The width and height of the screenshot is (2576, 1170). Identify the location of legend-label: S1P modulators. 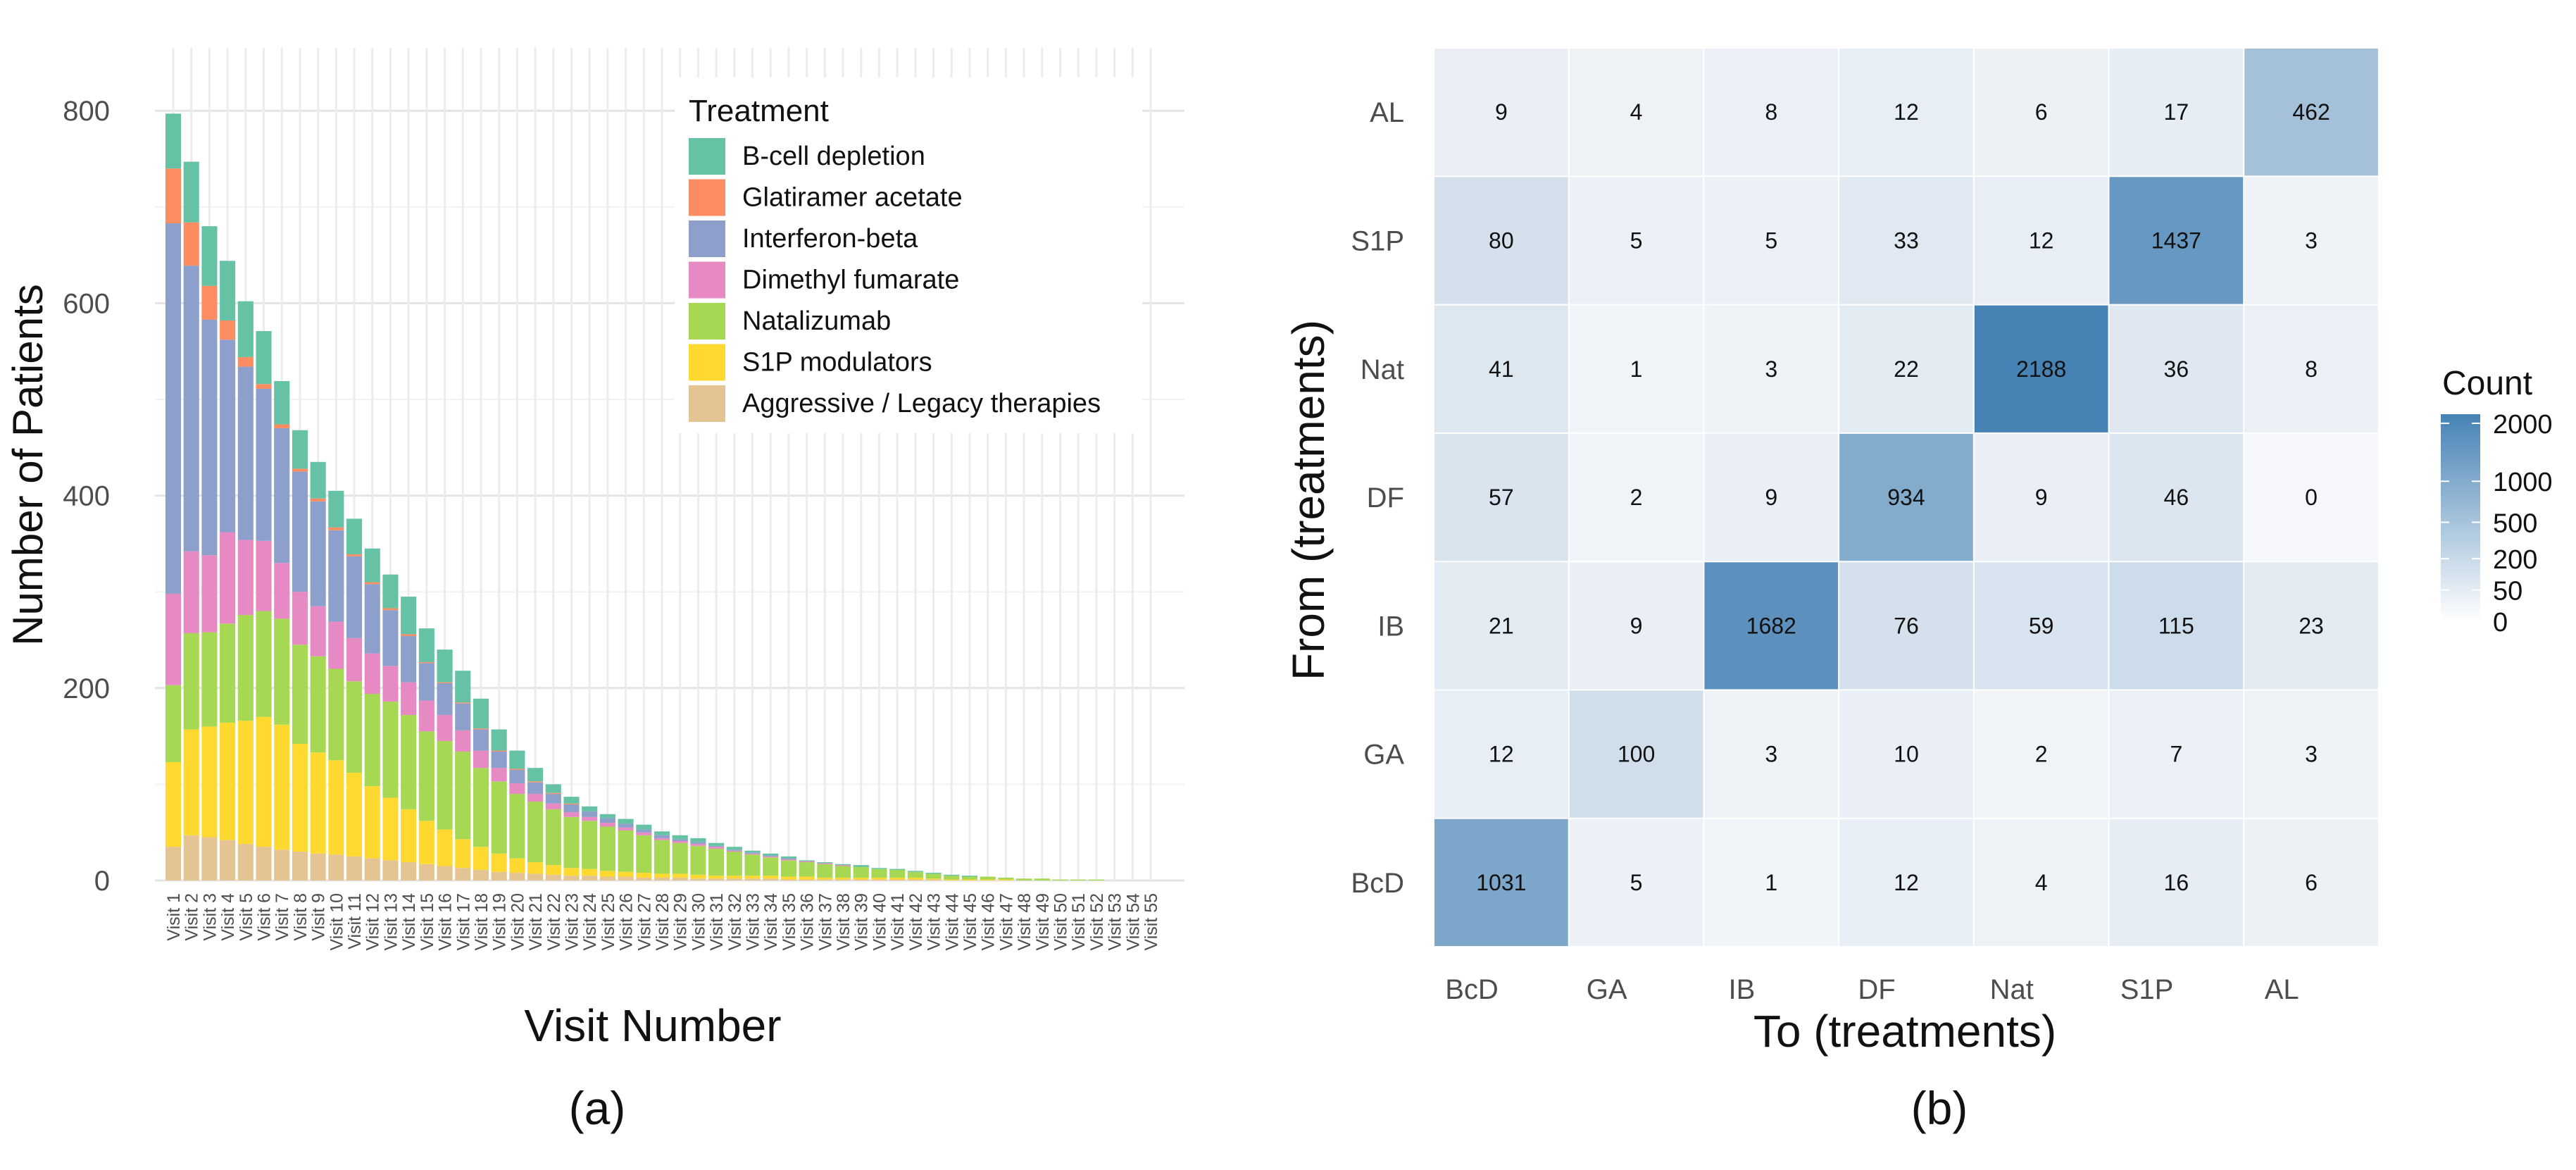
(837, 363).